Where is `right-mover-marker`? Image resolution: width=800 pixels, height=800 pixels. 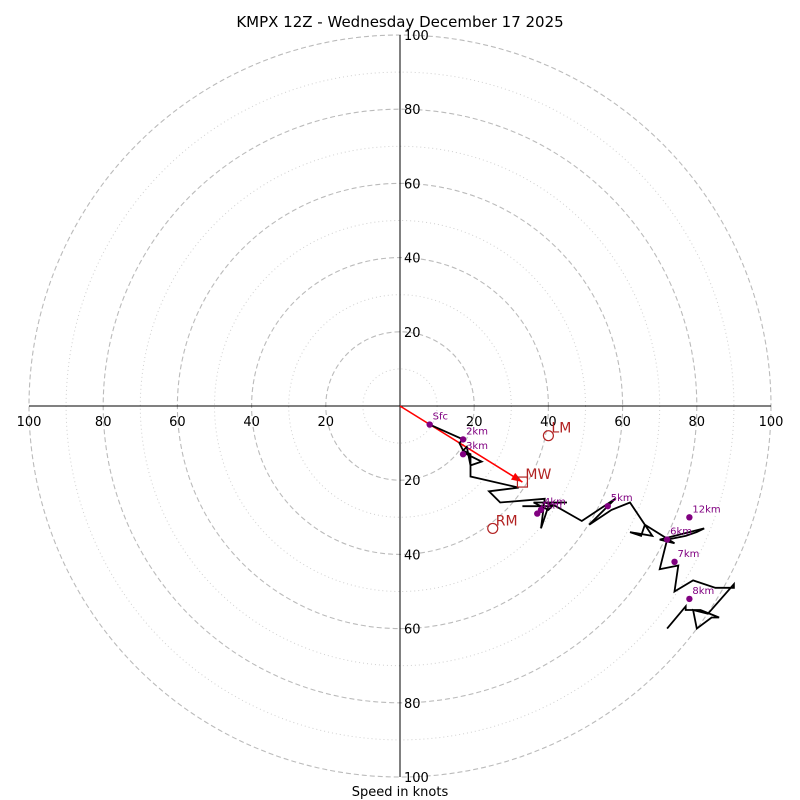 right-mover-marker is located at coordinates (493, 528).